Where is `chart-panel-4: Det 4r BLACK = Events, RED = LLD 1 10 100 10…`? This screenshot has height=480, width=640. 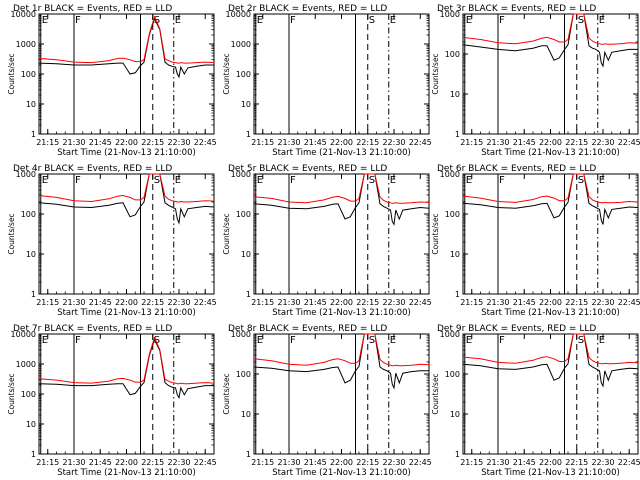 chart-panel-4: Det 4r BLACK = Events, RED = LLD 1 10 100 10… is located at coordinates (112, 241).